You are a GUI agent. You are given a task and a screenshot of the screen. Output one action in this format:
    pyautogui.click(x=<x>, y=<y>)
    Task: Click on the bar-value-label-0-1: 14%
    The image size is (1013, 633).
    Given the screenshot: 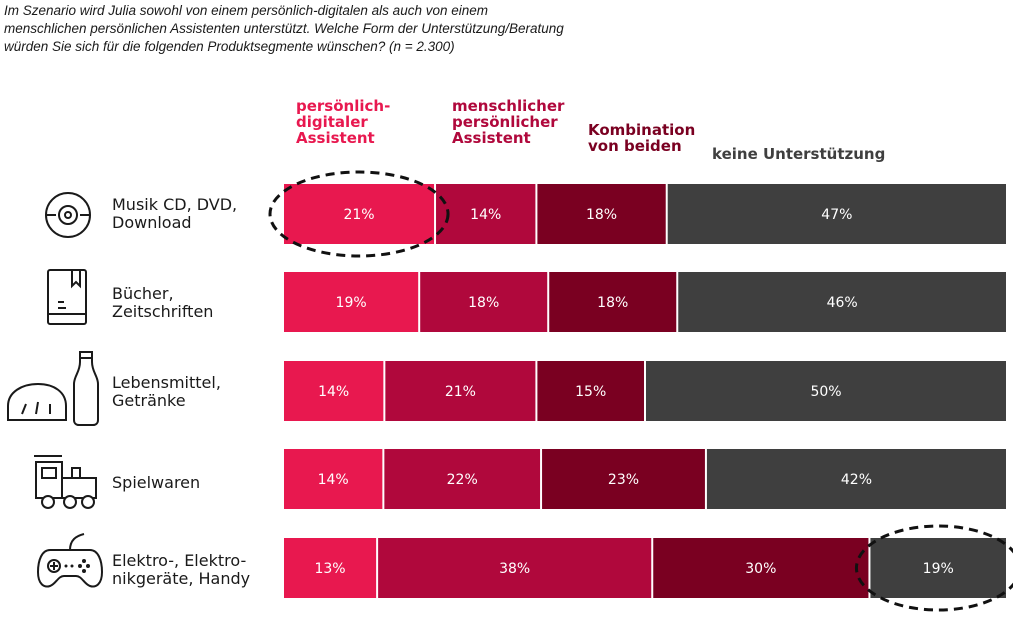 What is the action you would take?
    pyautogui.click(x=485, y=215)
    